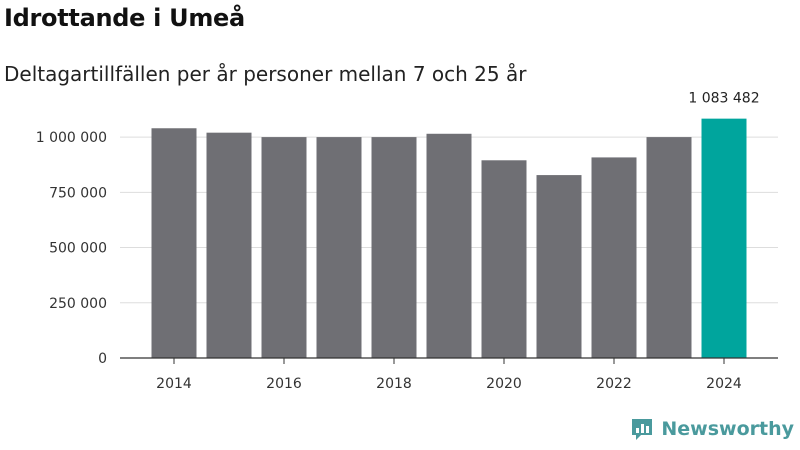 The width and height of the screenshot is (800, 450). What do you see at coordinates (284, 384) in the screenshot?
I see `x-tick-label: 2016` at bounding box center [284, 384].